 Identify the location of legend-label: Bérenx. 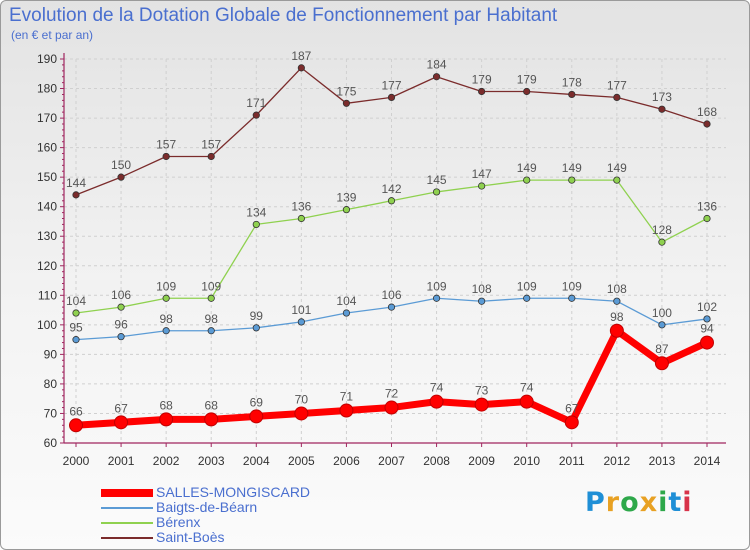
(178, 522).